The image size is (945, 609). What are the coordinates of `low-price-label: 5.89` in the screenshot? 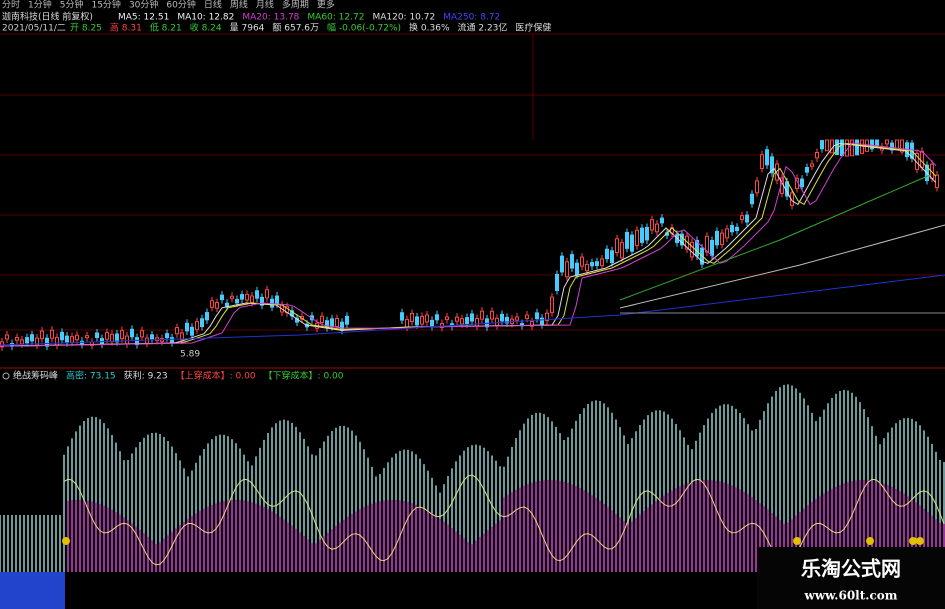 It's located at (190, 355).